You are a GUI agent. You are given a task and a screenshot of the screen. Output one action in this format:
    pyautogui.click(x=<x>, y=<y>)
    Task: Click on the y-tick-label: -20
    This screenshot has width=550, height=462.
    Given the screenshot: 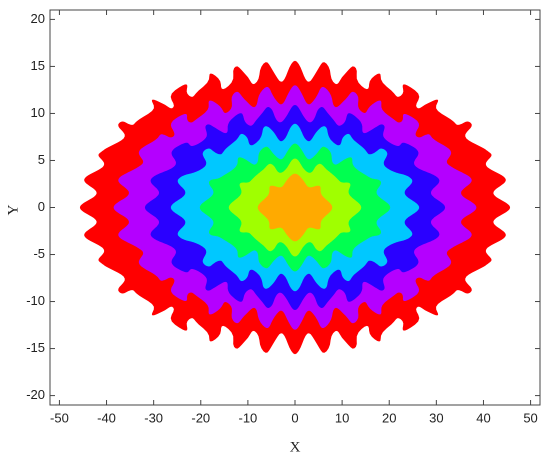 What is the action you would take?
    pyautogui.click(x=35, y=394)
    